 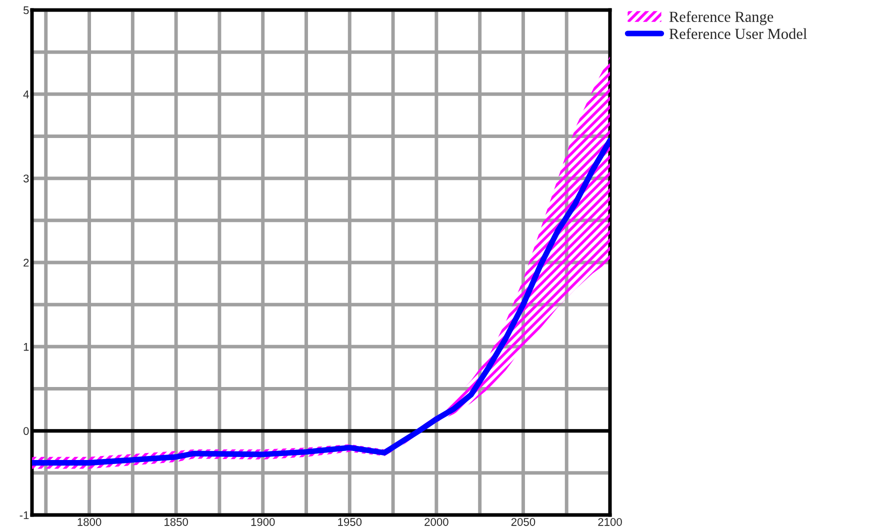 What do you see at coordinates (350, 522) in the screenshot?
I see `x-tick-label: 1950` at bounding box center [350, 522].